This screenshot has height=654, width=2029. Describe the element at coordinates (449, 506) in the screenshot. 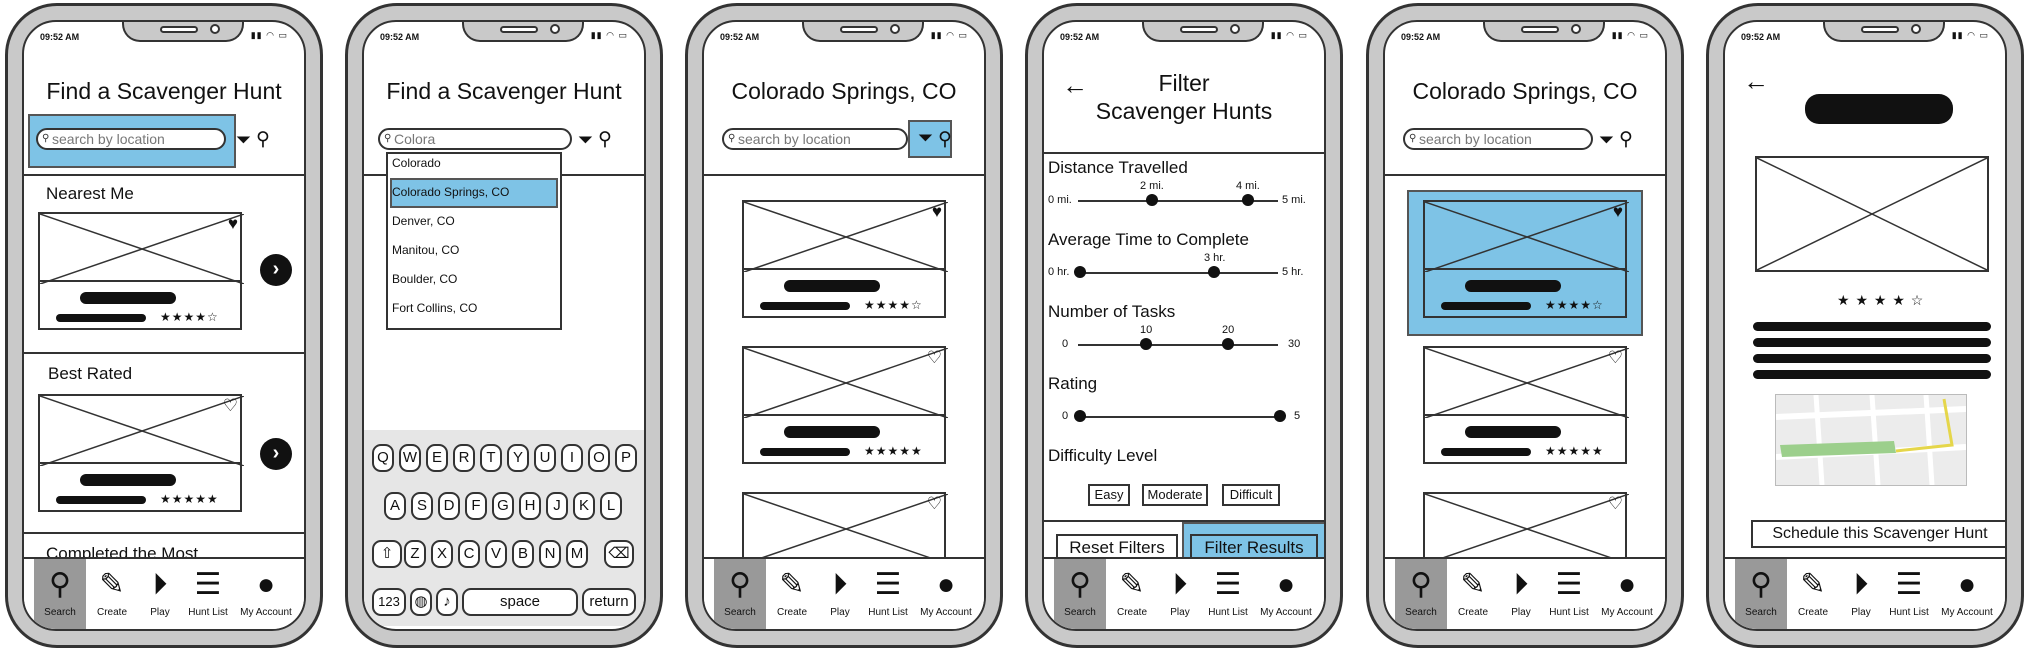

I see `key-d: D` at that location.